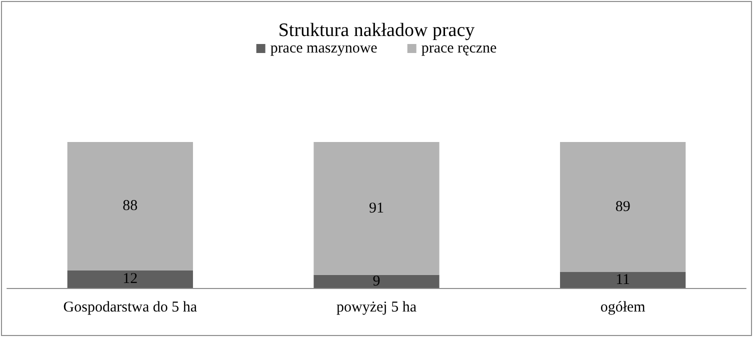 The width and height of the screenshot is (753, 337). Describe the element at coordinates (459, 48) in the screenshot. I see `legend-label: prace ręczne` at that location.